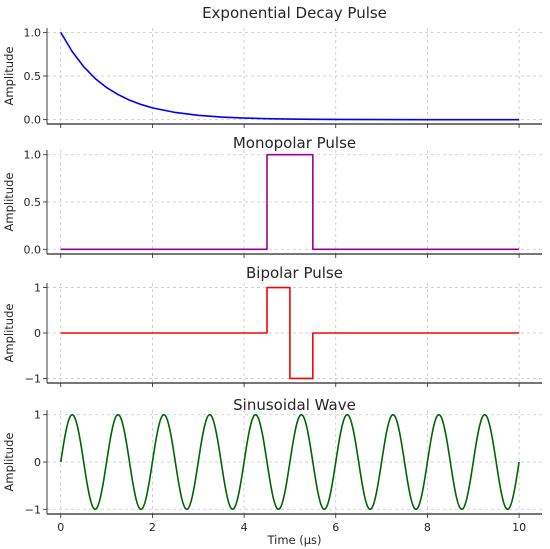  I want to click on subplot-title: Sinusoidal Wave, so click(294, 405).